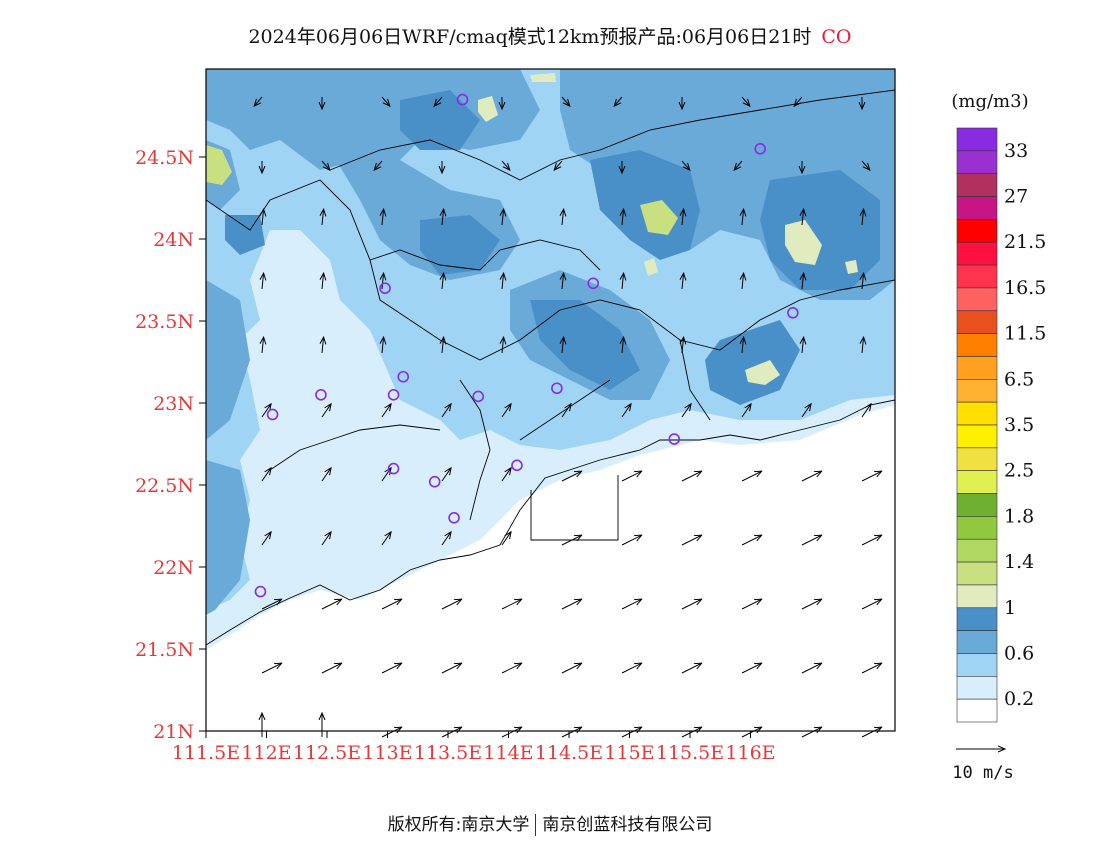 The height and width of the screenshot is (850, 1100). Describe the element at coordinates (458, 825) in the screenshot. I see `footer-left: 版权所有:南京大学` at that location.